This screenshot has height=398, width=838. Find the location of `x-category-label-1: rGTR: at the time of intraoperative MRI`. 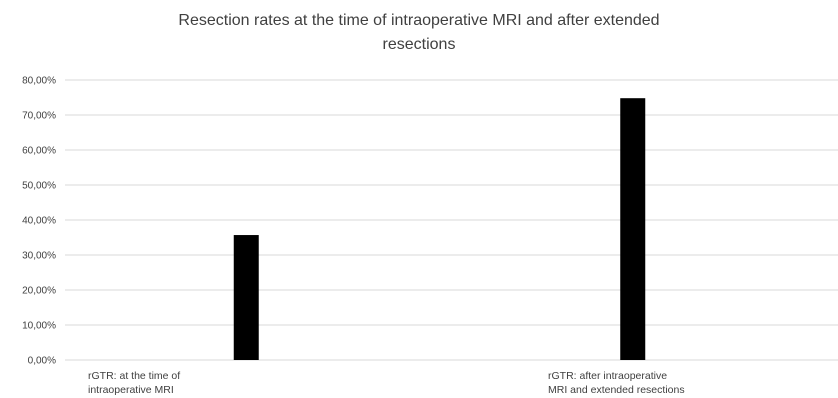

x-category-label-1: rGTR: at the time of intraoperative MRI is located at coordinates (134, 383).